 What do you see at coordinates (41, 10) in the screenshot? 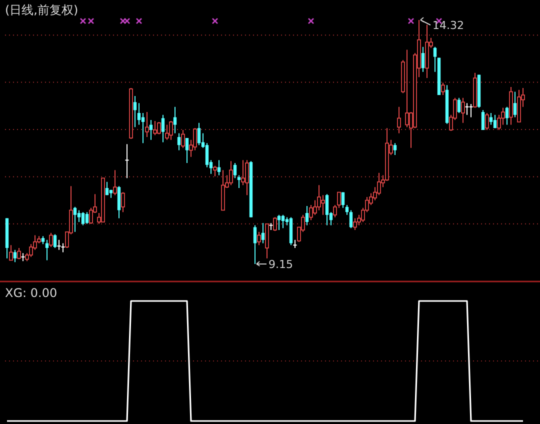
I see `chart-title: (日线,前复权)` at bounding box center [41, 10].